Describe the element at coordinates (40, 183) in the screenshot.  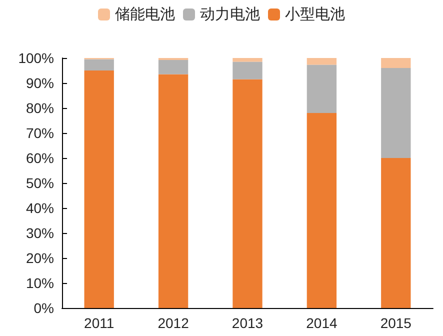
I see `y-tick-label: 50%` at that location.